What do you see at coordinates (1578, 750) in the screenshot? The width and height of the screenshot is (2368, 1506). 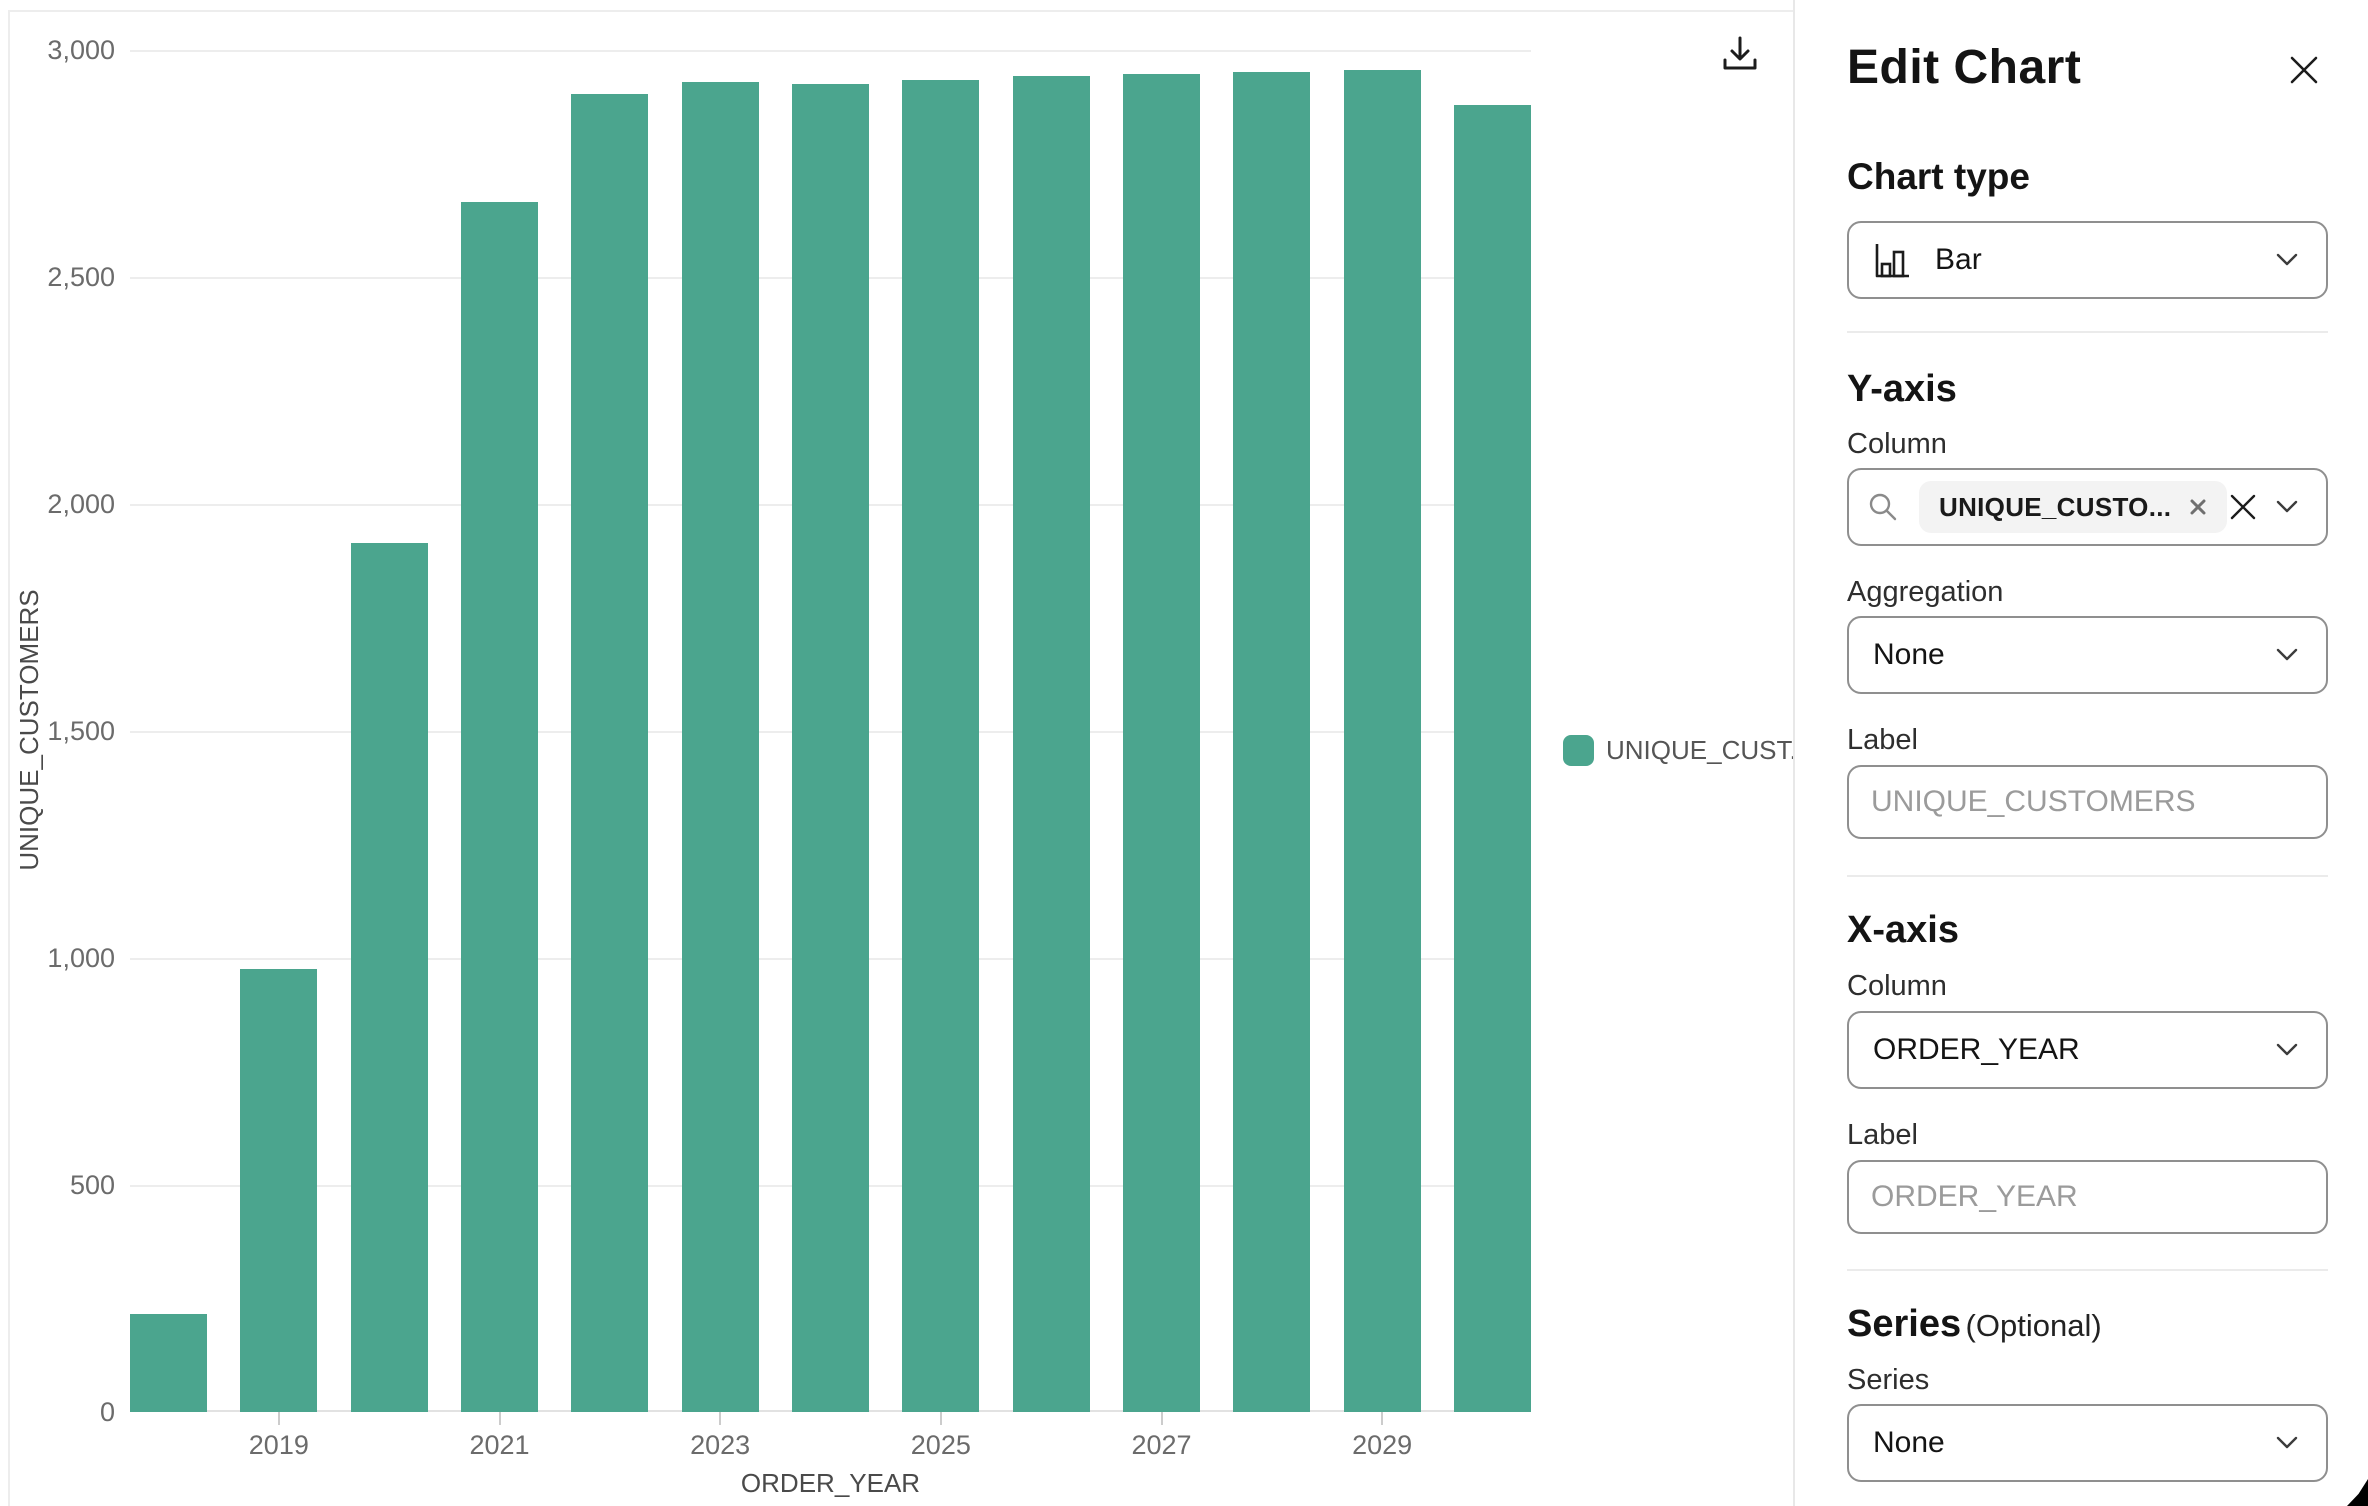 I see `legend-swatch` at bounding box center [1578, 750].